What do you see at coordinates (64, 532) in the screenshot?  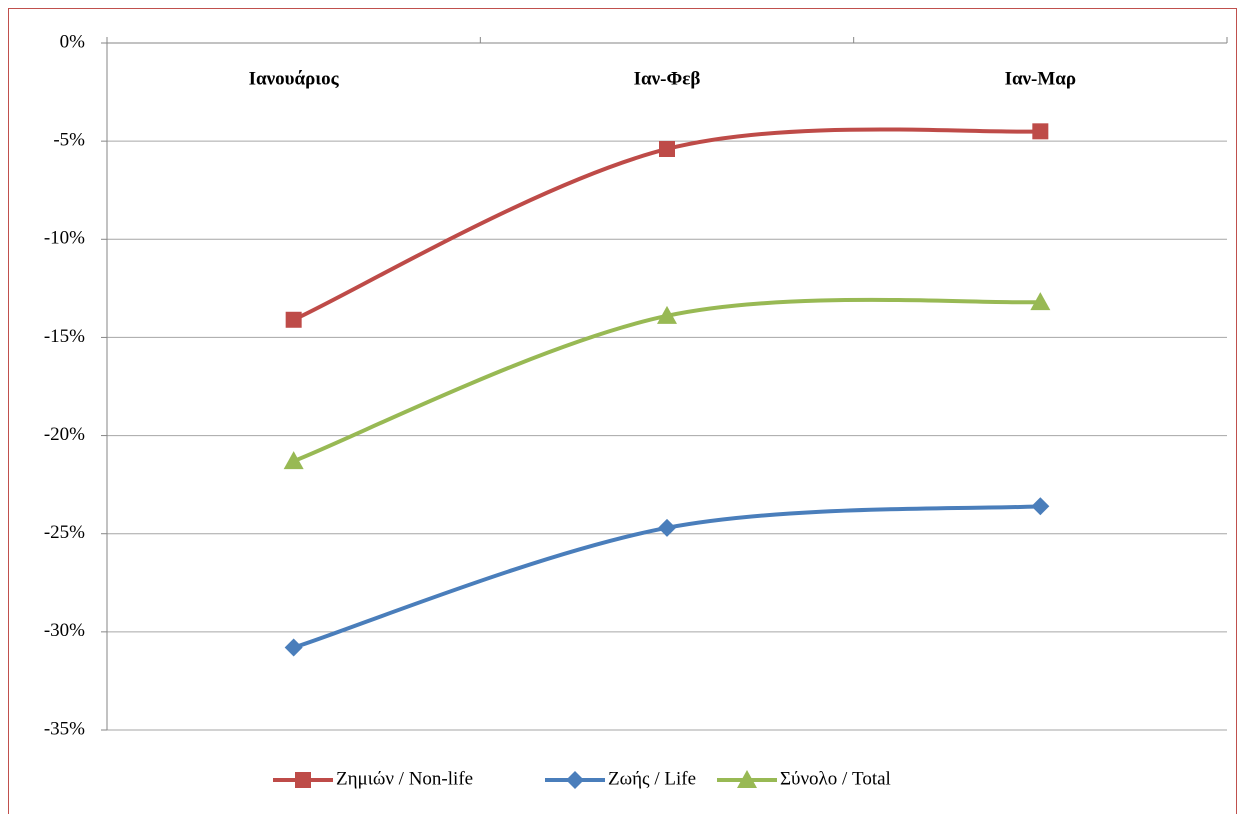 I see `y-tick-label: -25%` at bounding box center [64, 532].